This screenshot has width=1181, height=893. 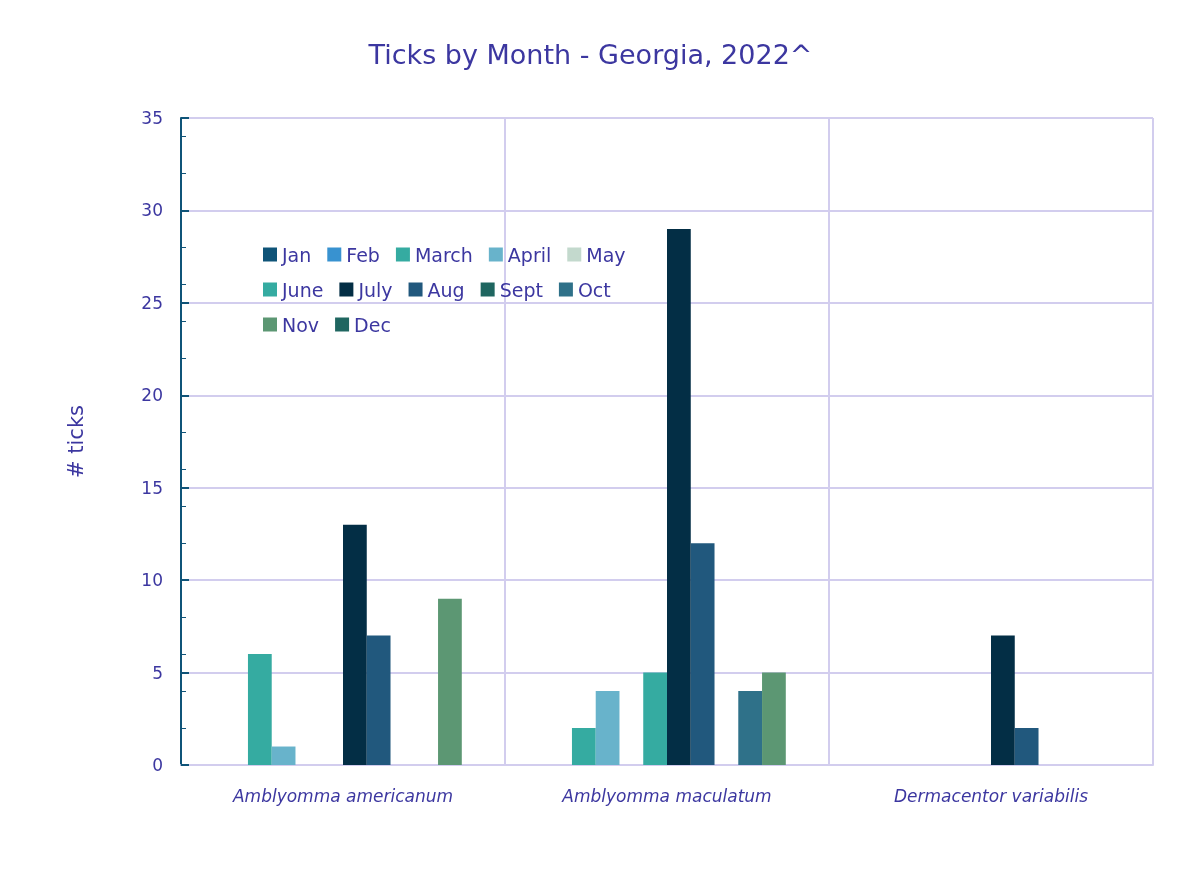 What do you see at coordinates (157, 765) in the screenshot?
I see `y-tick-label: 0` at bounding box center [157, 765].